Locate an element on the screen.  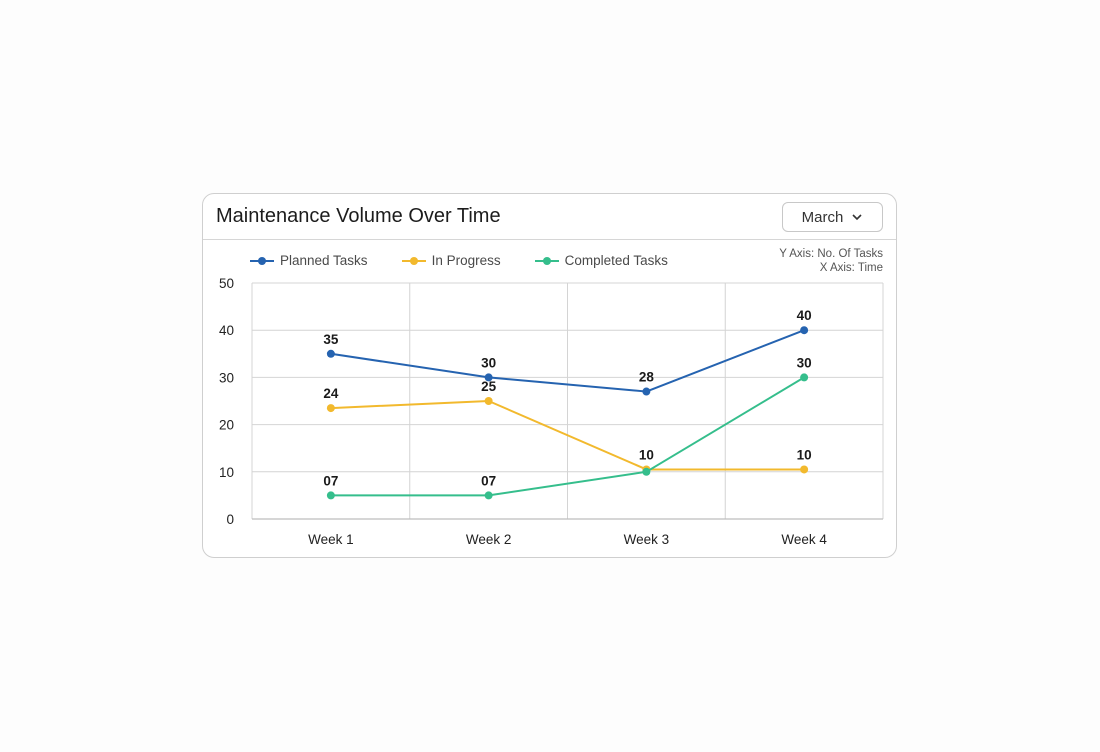
month-dropdown: March is located at coordinates (832, 217).